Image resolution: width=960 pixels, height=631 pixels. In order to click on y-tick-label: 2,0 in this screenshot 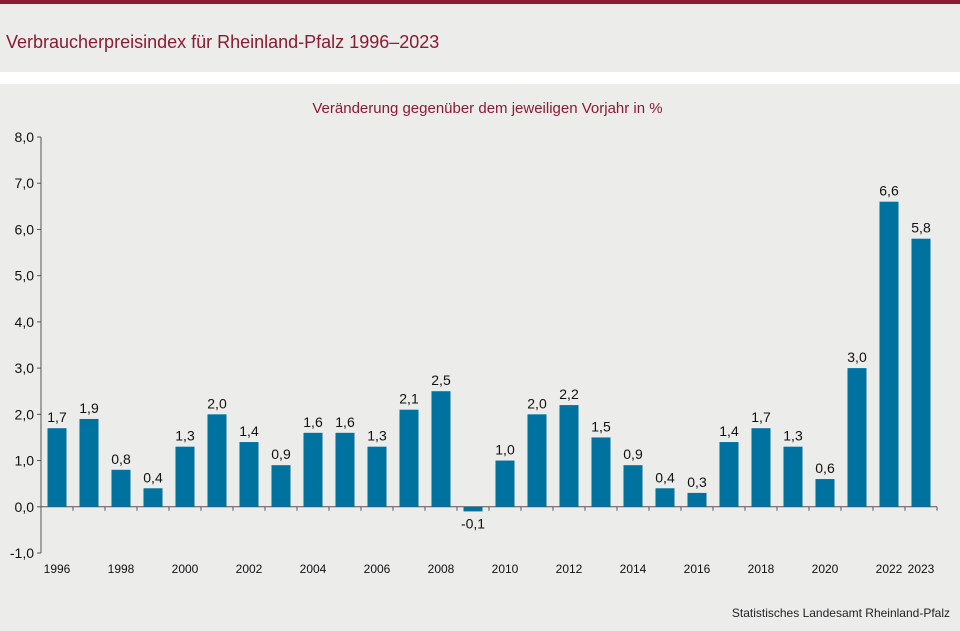, I will do `click(25, 414)`.